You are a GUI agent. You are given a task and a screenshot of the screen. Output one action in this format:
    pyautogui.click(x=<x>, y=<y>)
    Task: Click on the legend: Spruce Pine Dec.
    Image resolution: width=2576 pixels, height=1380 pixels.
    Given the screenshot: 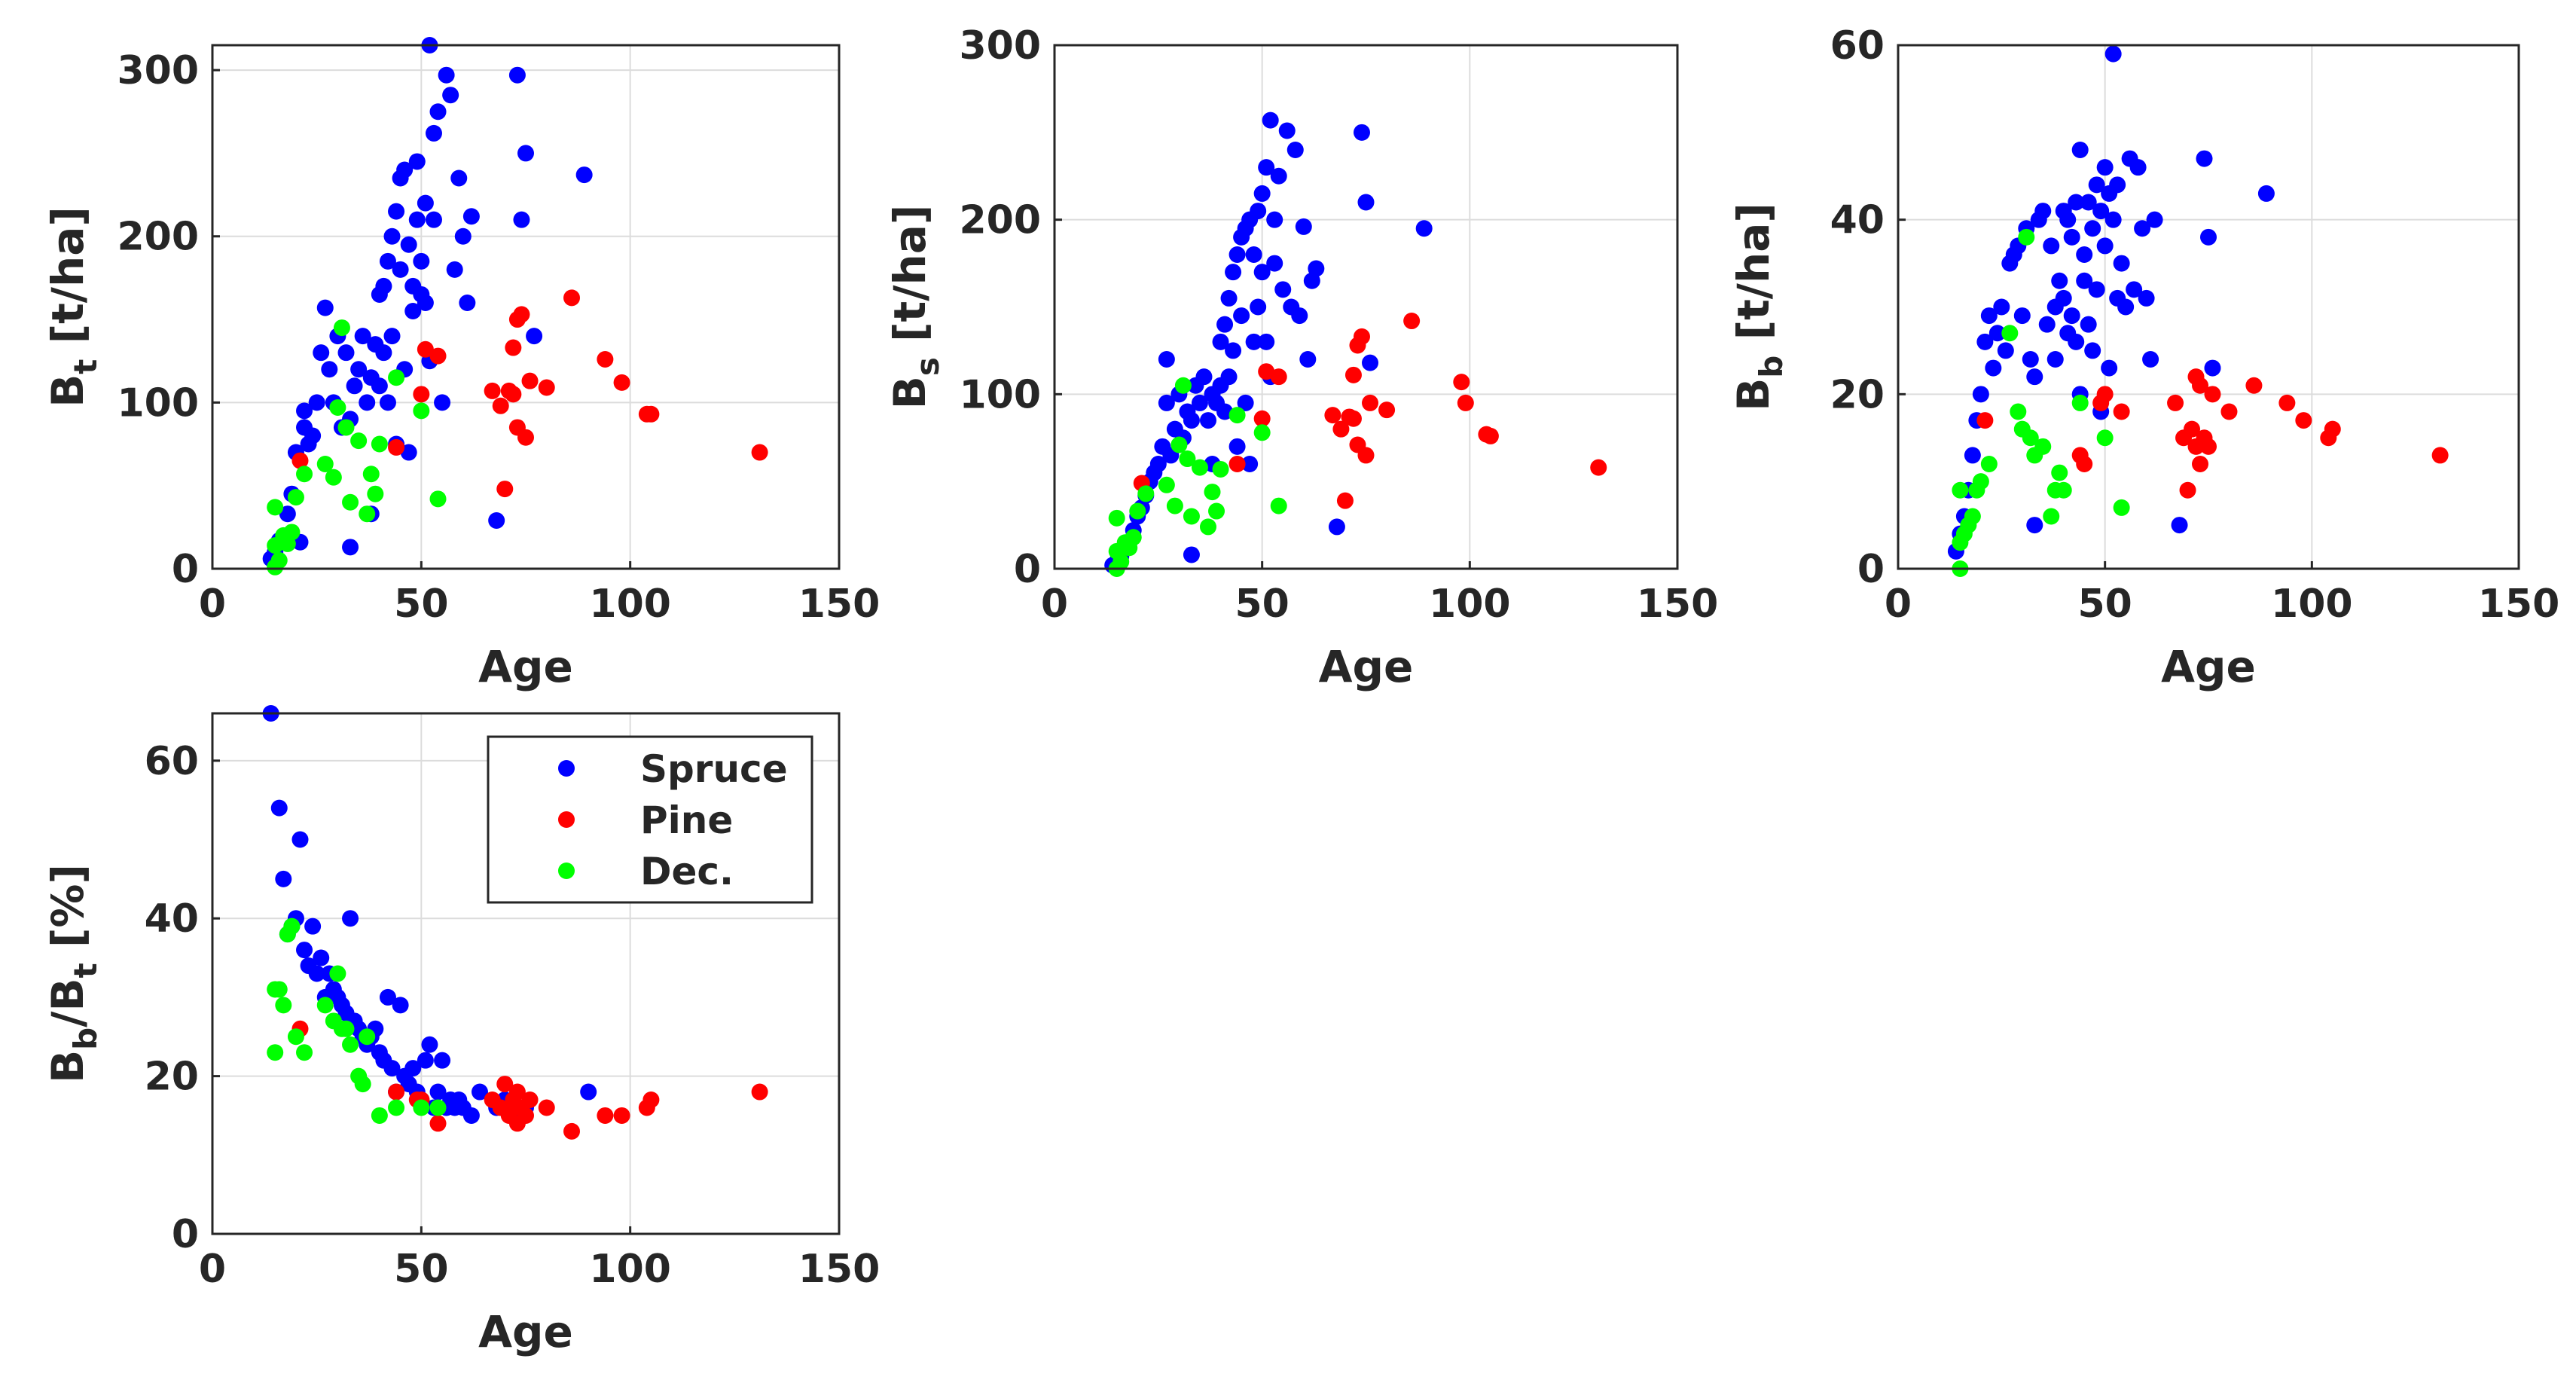 What is the action you would take?
    pyautogui.click(x=650, y=819)
    